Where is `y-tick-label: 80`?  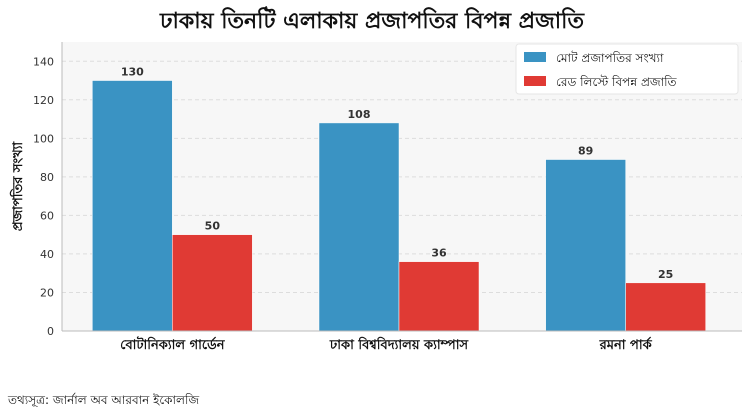 y-tick-label: 80 is located at coordinates (47, 177).